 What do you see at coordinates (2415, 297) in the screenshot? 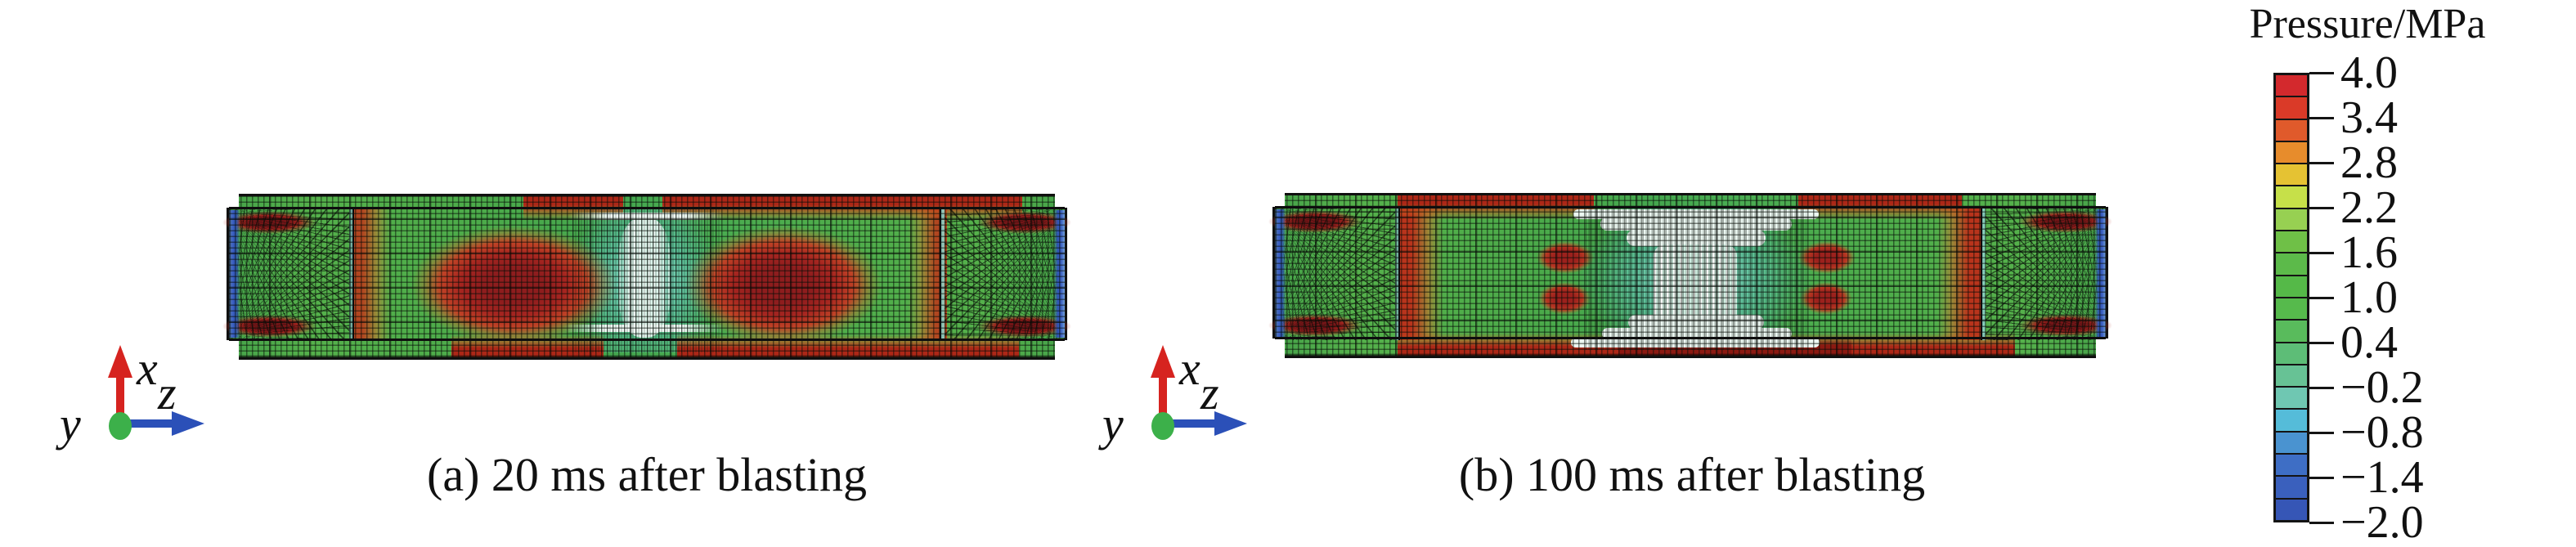
I see `colorbar-ticks: 4.0 3.4 2.8 2.2 1.6 1.0 0.4 −0.2 −0.8 −1.4 −2.0` at bounding box center [2415, 297].